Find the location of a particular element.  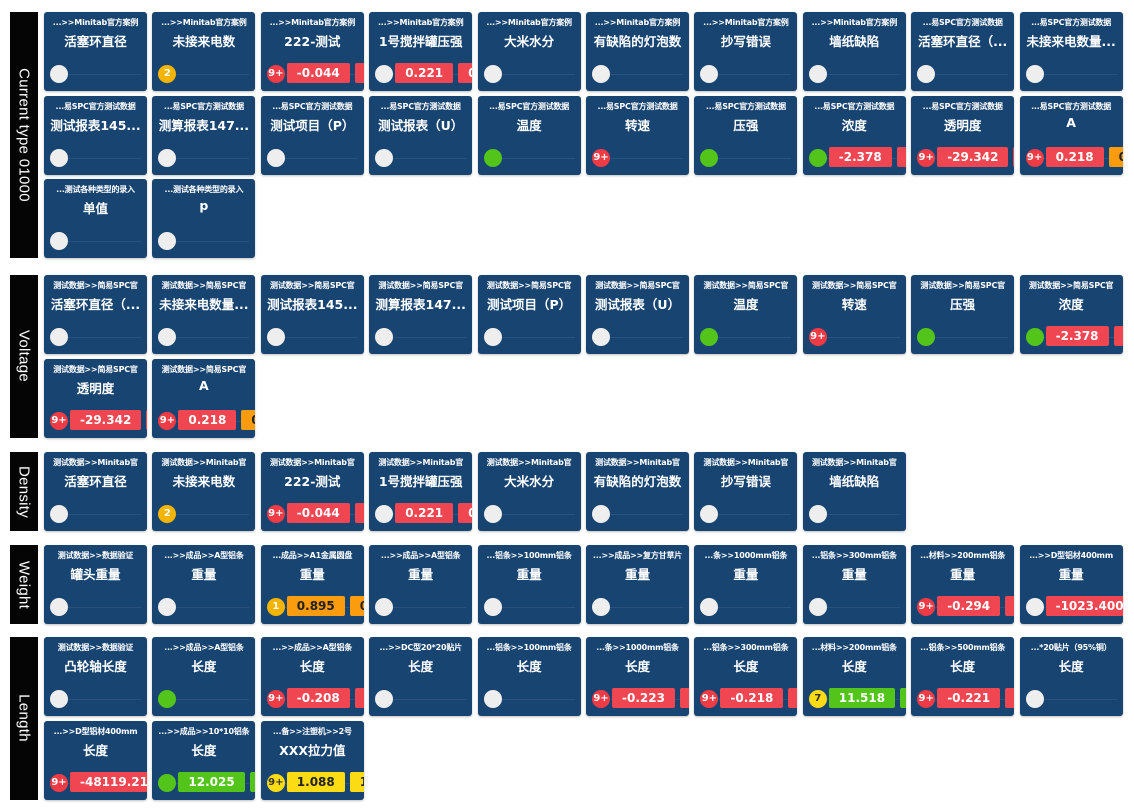

metric-card: ...*20贴片（95%铜） 长度 is located at coordinates (1071, 676).